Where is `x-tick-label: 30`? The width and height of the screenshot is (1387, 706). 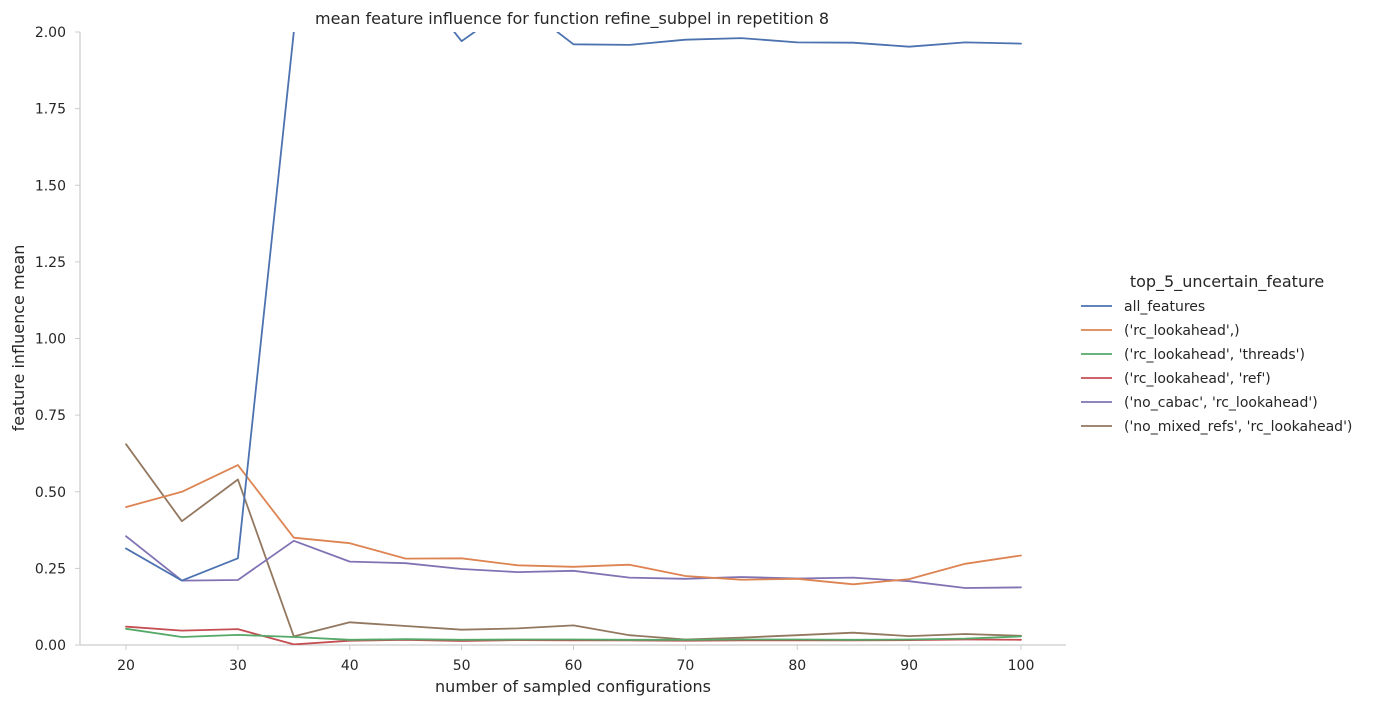 x-tick-label: 30 is located at coordinates (238, 666).